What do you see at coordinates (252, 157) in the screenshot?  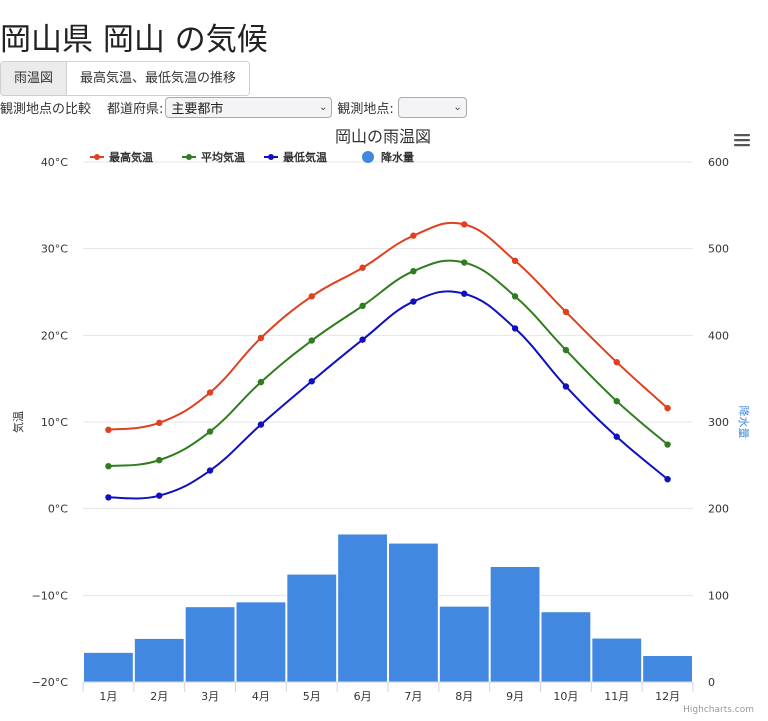 I see `legend: 最高気温 平均気温 最低気温 降水量` at bounding box center [252, 157].